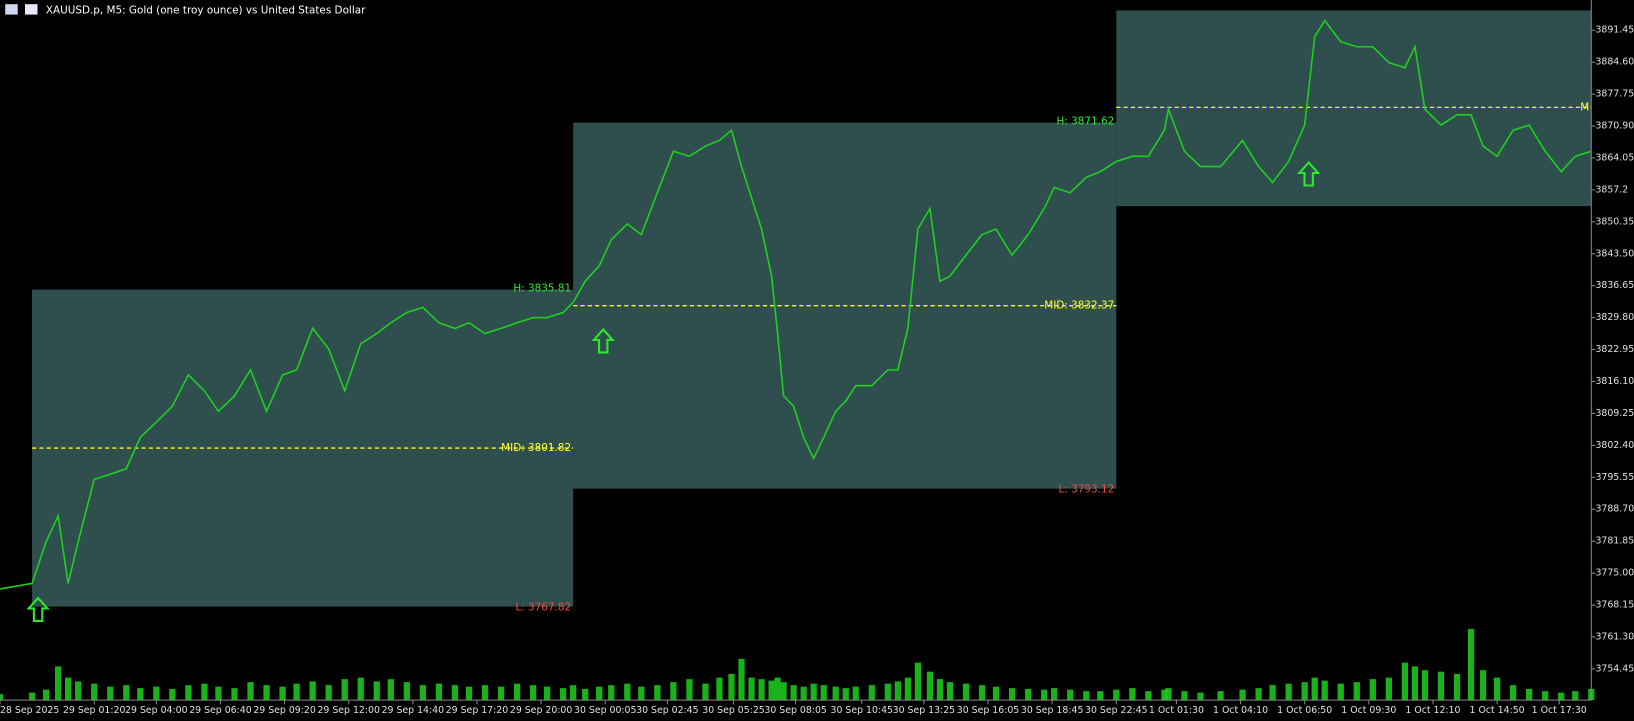 This screenshot has width=1634, height=721. What do you see at coordinates (541, 710) in the screenshot?
I see `x-tick-label: 29 Sep 20:00` at bounding box center [541, 710].